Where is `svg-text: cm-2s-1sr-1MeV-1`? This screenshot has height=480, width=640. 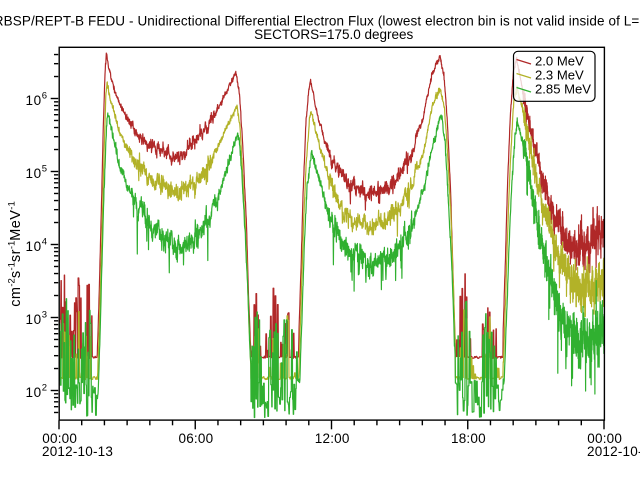
svg-text: cm-2s-1sr-1MeV-1 is located at coordinates (16, 254).